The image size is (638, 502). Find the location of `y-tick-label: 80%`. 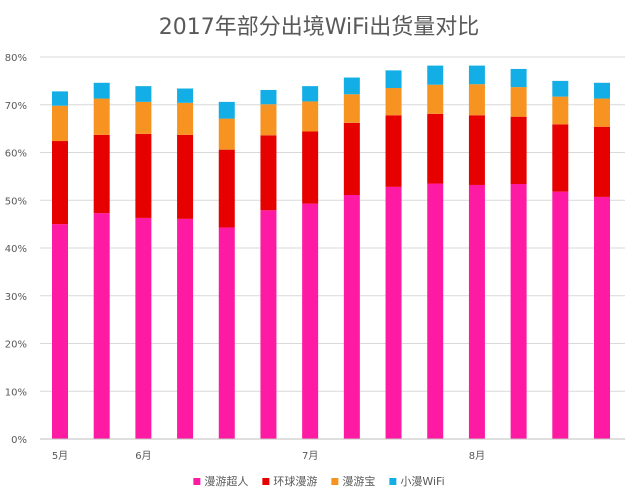

y-tick-label: 80% is located at coordinates (16, 58).